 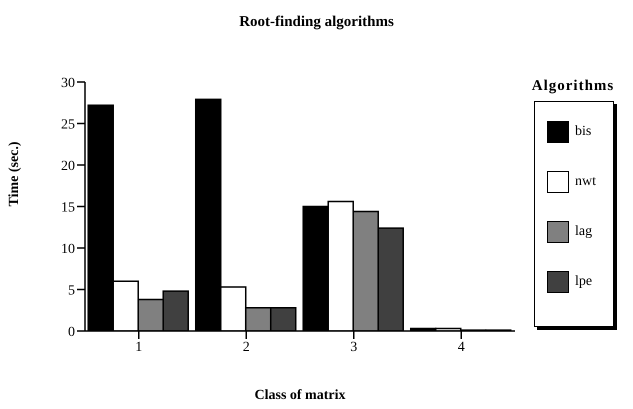 What do you see at coordinates (583, 132) in the screenshot?
I see `legend-label: bis` at bounding box center [583, 132].